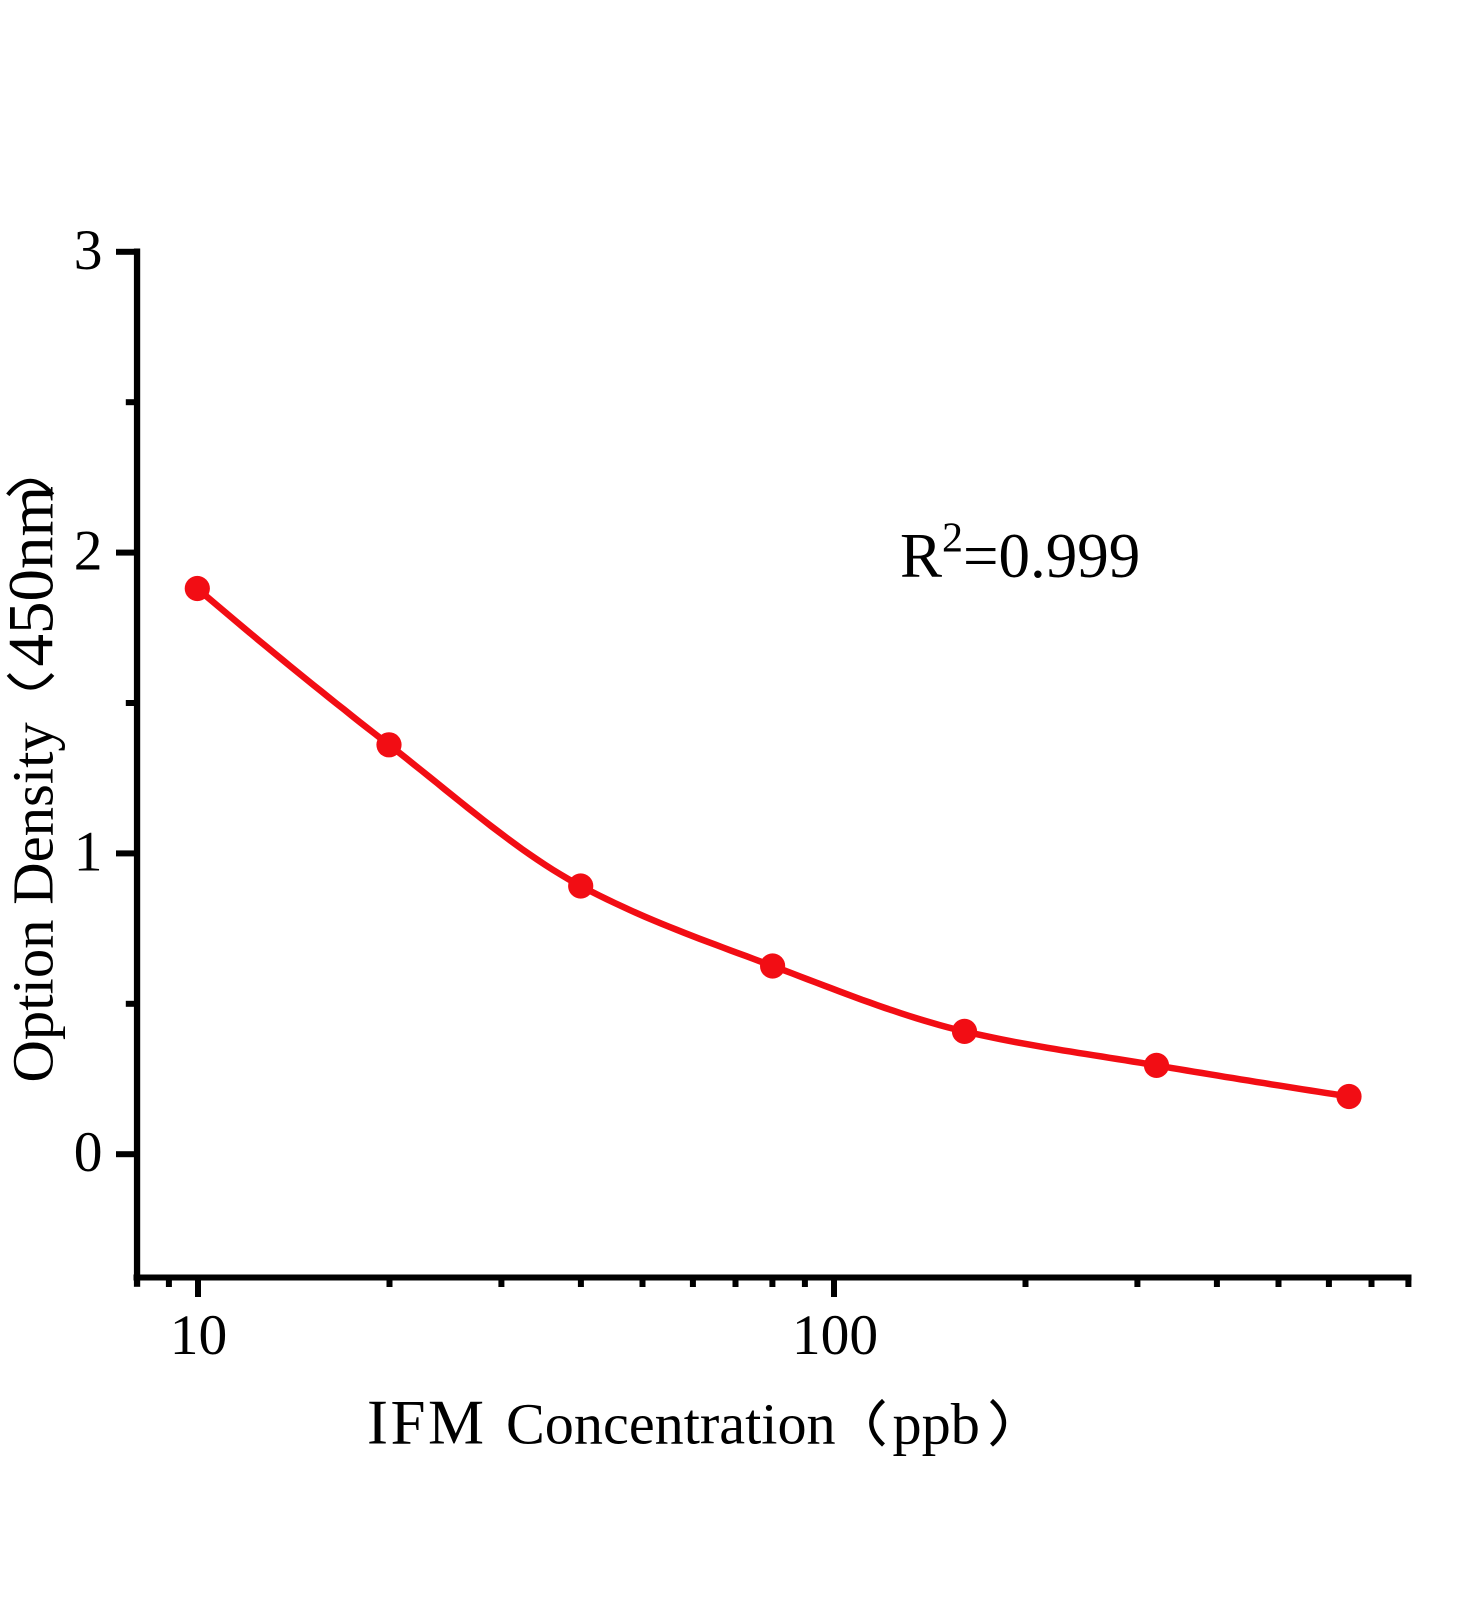 The width and height of the screenshot is (1472, 1600). What do you see at coordinates (1020, 553) in the screenshot?
I see `svg-text: R2=0.999` at bounding box center [1020, 553].